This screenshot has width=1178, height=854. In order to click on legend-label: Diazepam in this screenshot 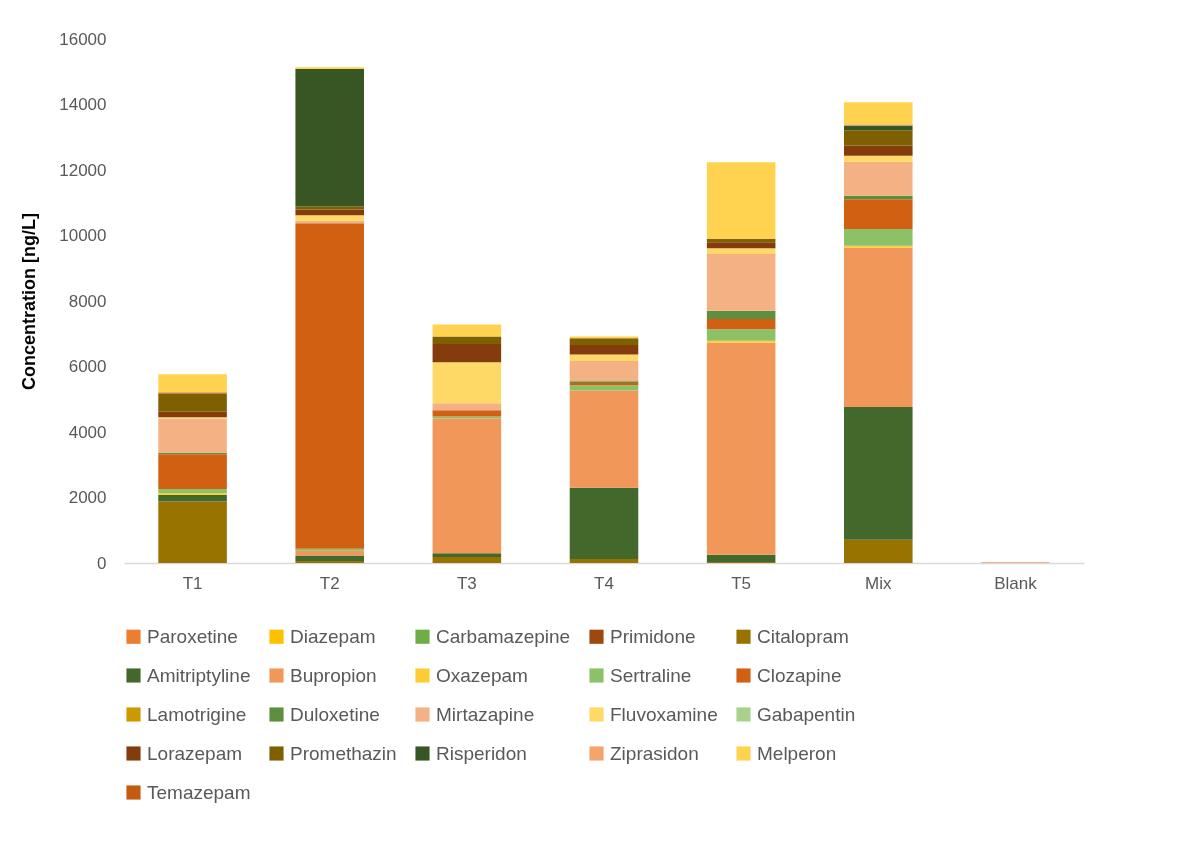, I will do `click(333, 636)`.